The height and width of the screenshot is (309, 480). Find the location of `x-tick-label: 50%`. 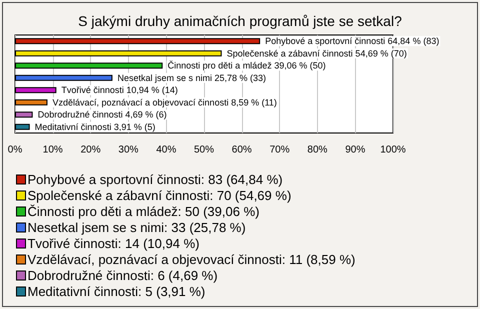

x-tick-label: 50% is located at coordinates (204, 150).